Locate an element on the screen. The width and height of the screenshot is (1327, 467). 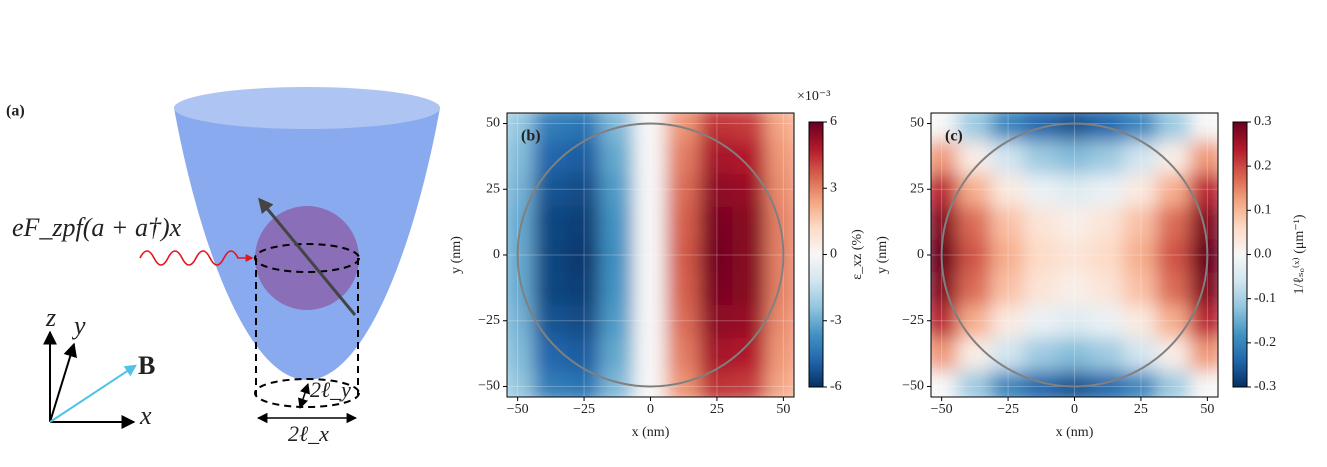
well-top is located at coordinates (307, 108).